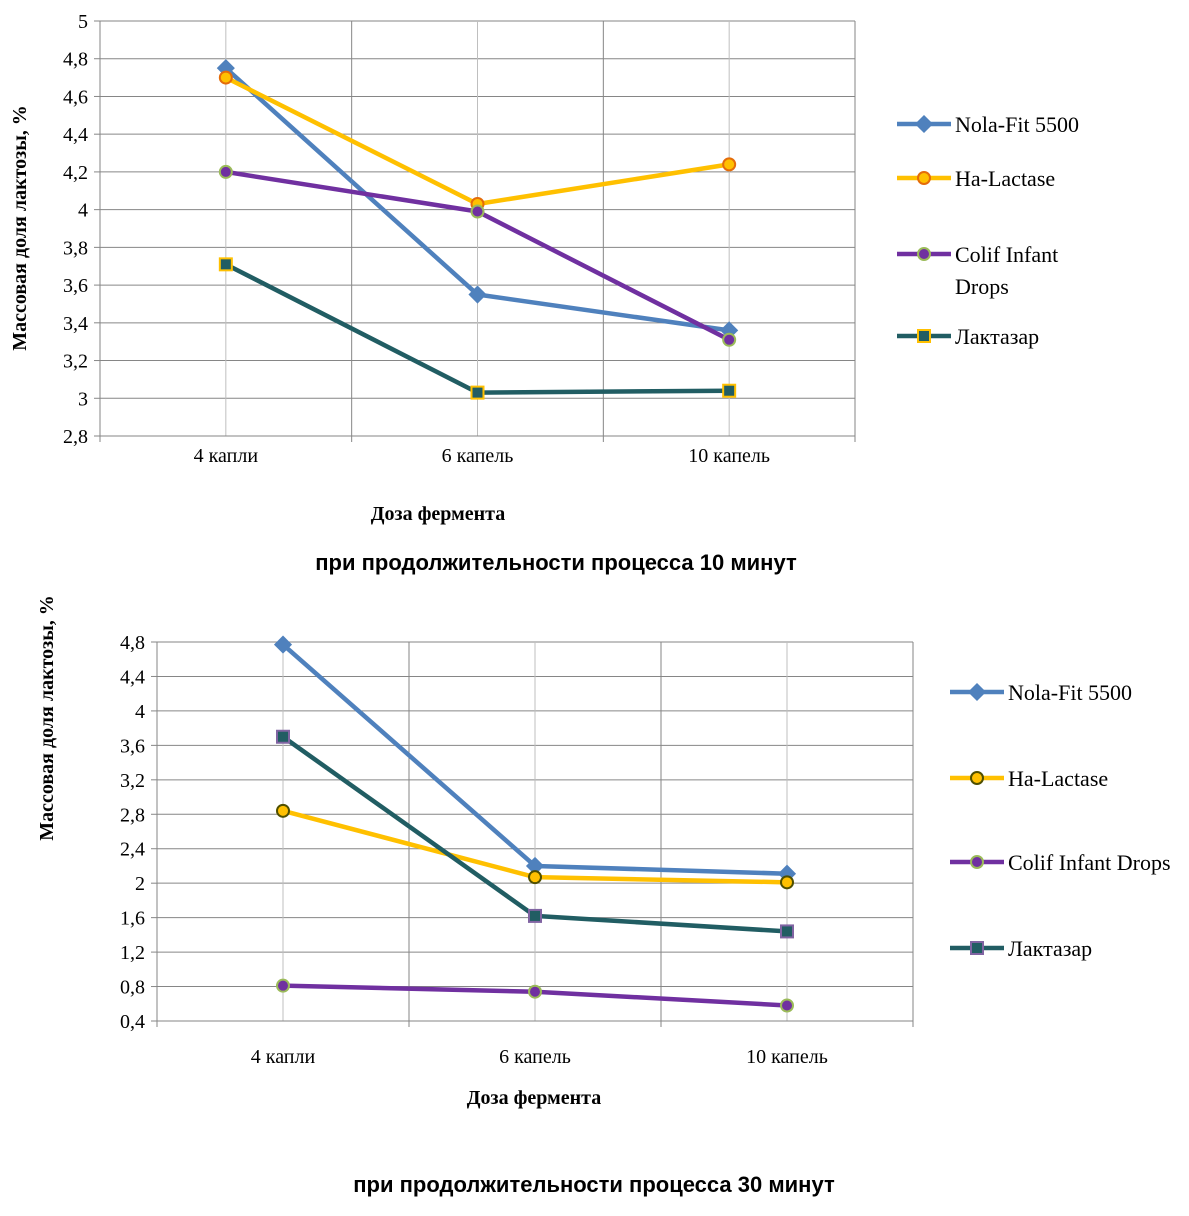 The image size is (1189, 1216). What do you see at coordinates (75, 173) in the screenshot?
I see `y-tick-label: 4,2` at bounding box center [75, 173].